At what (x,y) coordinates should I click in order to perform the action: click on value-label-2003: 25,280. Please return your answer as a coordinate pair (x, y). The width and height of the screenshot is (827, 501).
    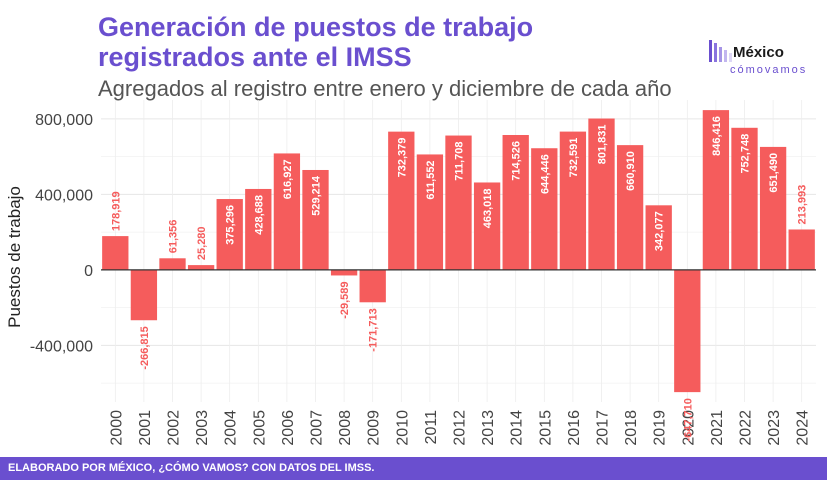
    Looking at the image, I should click on (202, 243).